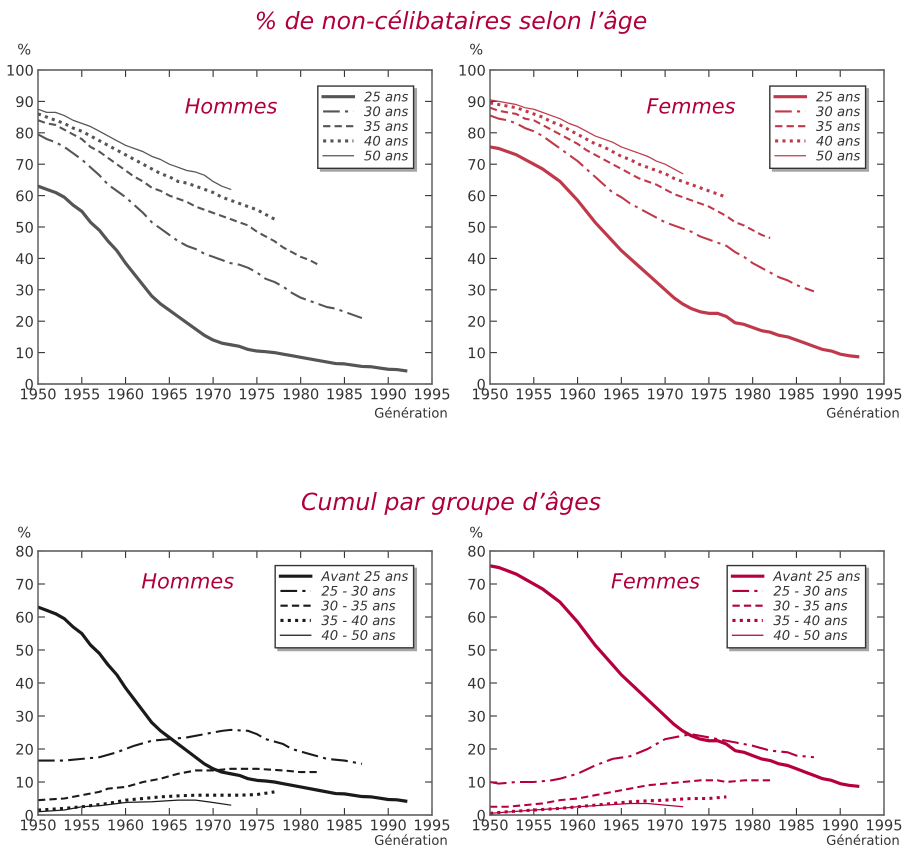  Describe the element at coordinates (691, 106) in the screenshot. I see `annotation: Femmes` at that location.